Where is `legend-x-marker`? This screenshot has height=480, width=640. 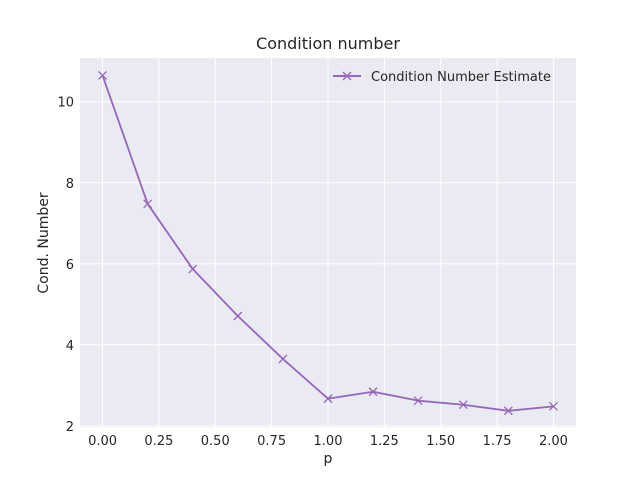
legend-x-marker is located at coordinates (347, 76).